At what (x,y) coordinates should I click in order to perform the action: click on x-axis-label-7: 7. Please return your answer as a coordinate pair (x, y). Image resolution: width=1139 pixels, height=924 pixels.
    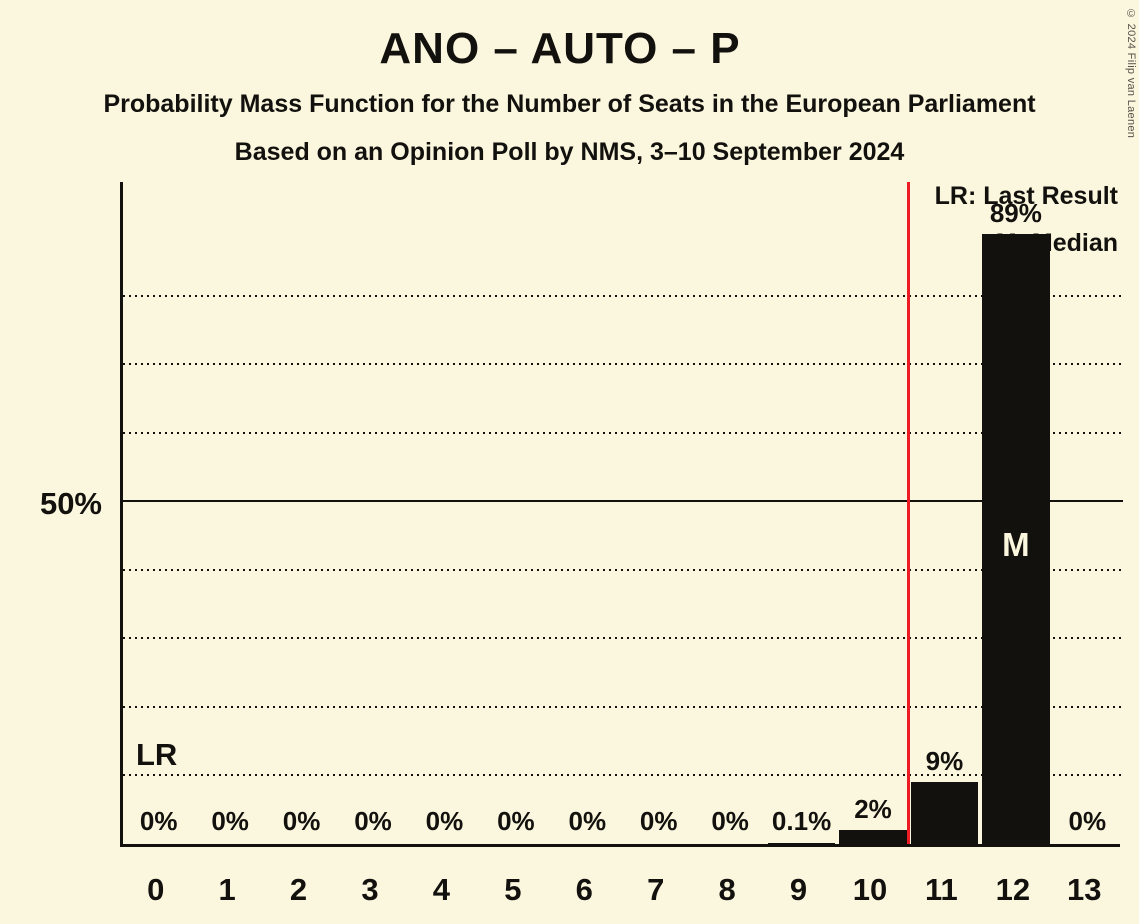
    Looking at the image, I should click on (656, 889).